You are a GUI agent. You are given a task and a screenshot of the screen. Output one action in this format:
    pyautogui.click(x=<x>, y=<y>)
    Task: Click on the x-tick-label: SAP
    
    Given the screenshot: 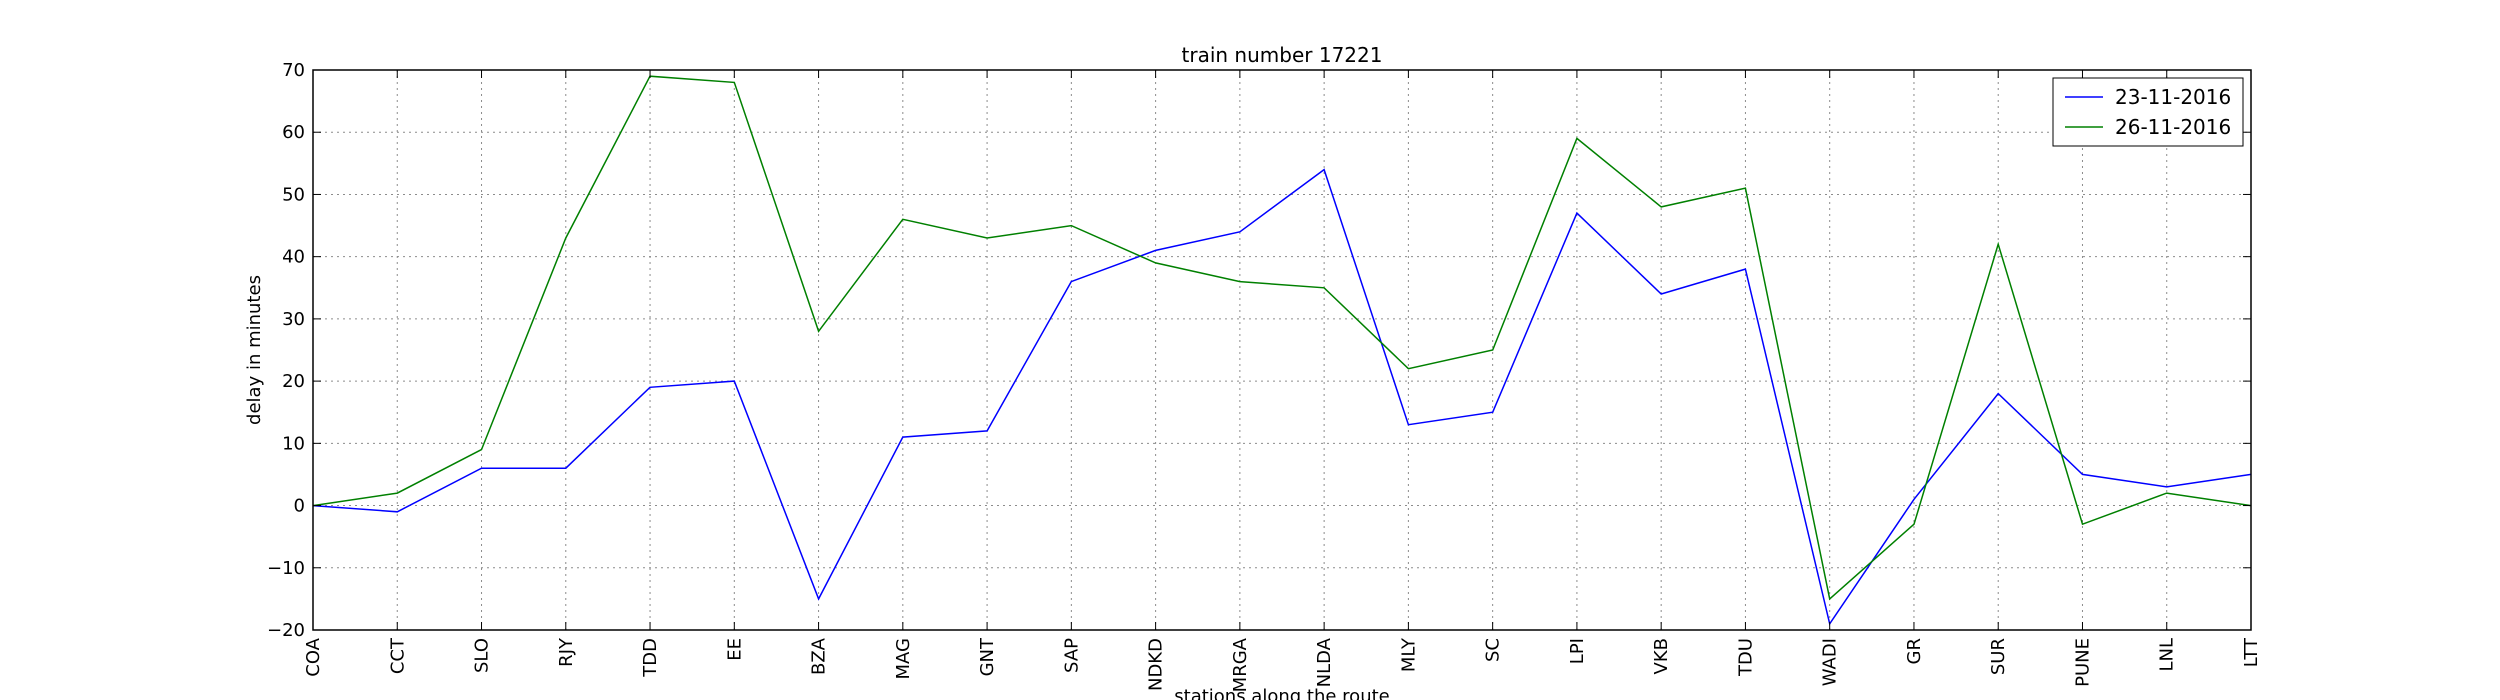 What is the action you would take?
    pyautogui.click(x=1071, y=655)
    